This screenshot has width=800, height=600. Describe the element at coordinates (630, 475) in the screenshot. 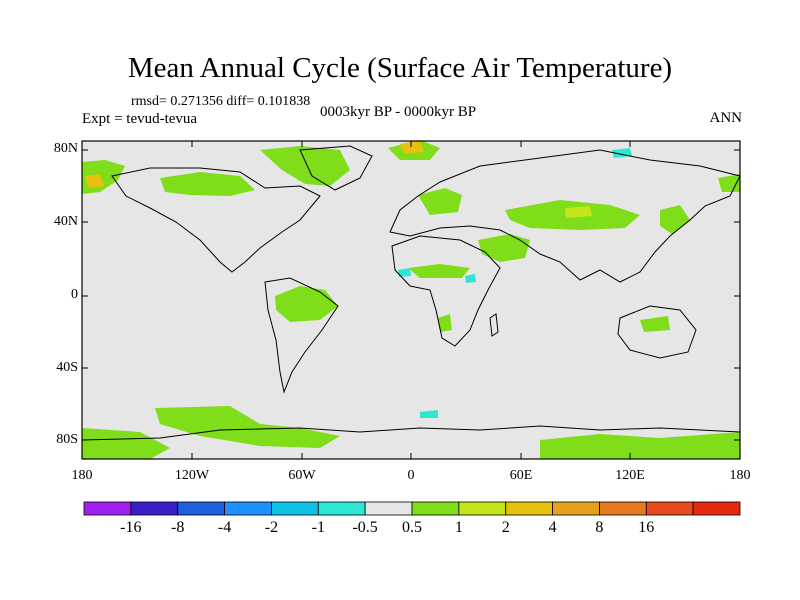

I see `lon-tick-label: 120E` at that location.